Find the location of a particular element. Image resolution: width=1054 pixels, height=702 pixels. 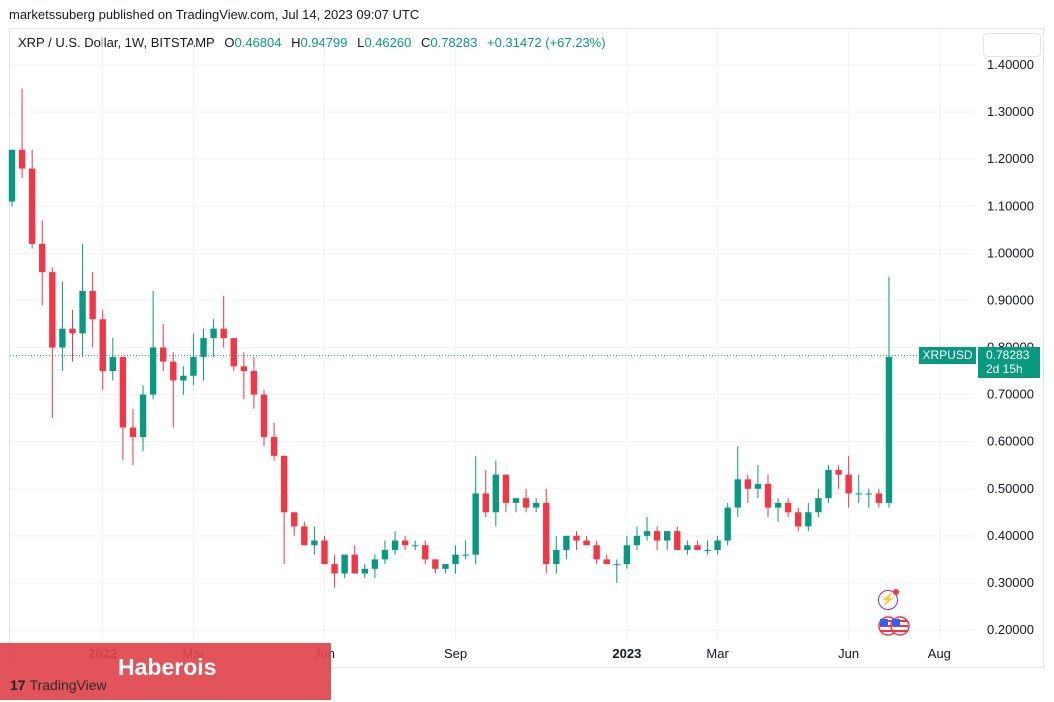

watermark-banner is located at coordinates (165, 671).